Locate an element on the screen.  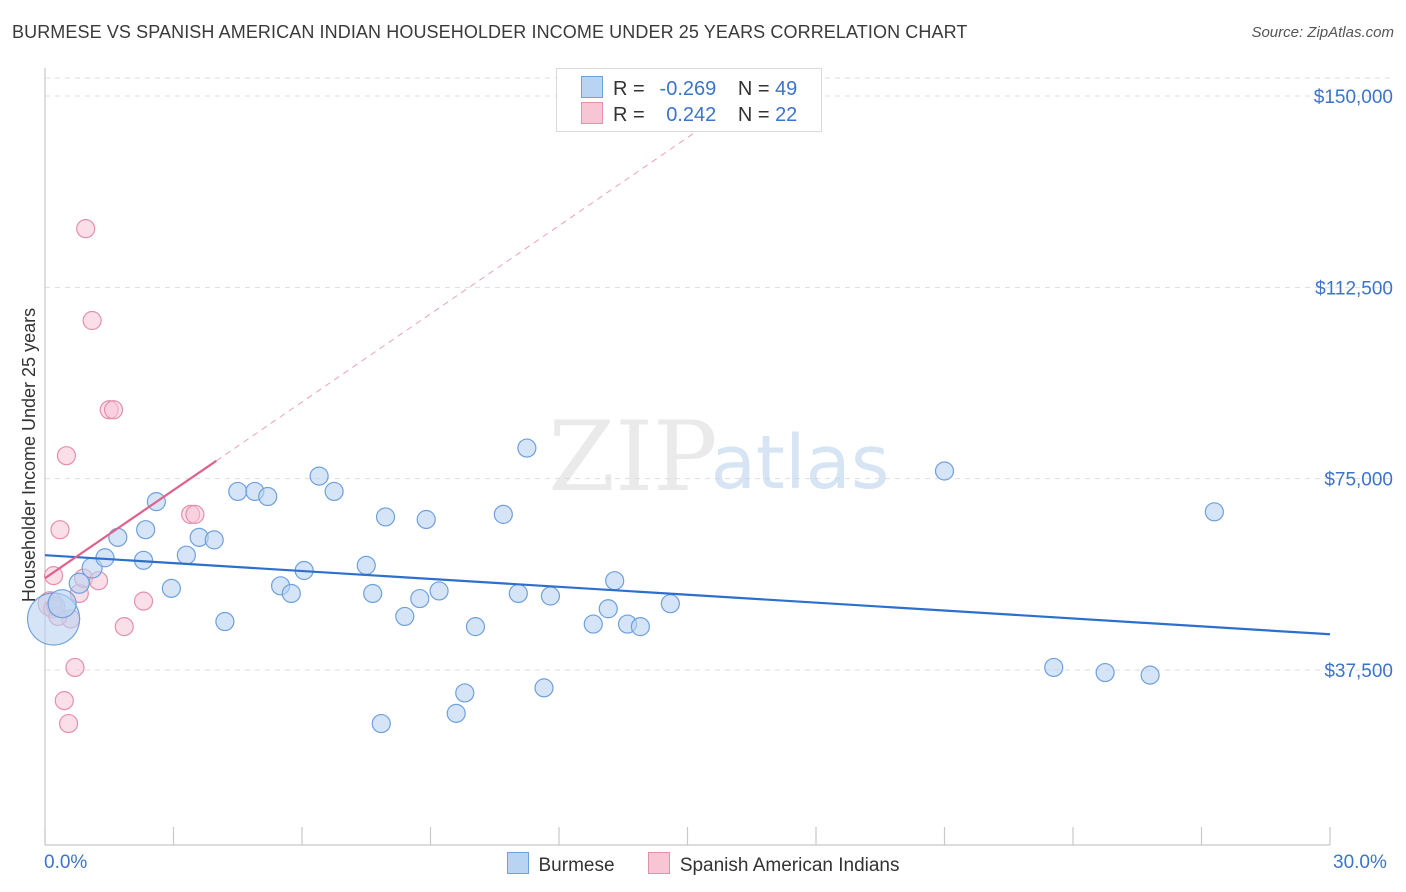
legend-row-spanish: R = 0.242 N = 22 is located at coordinates (689, 114).